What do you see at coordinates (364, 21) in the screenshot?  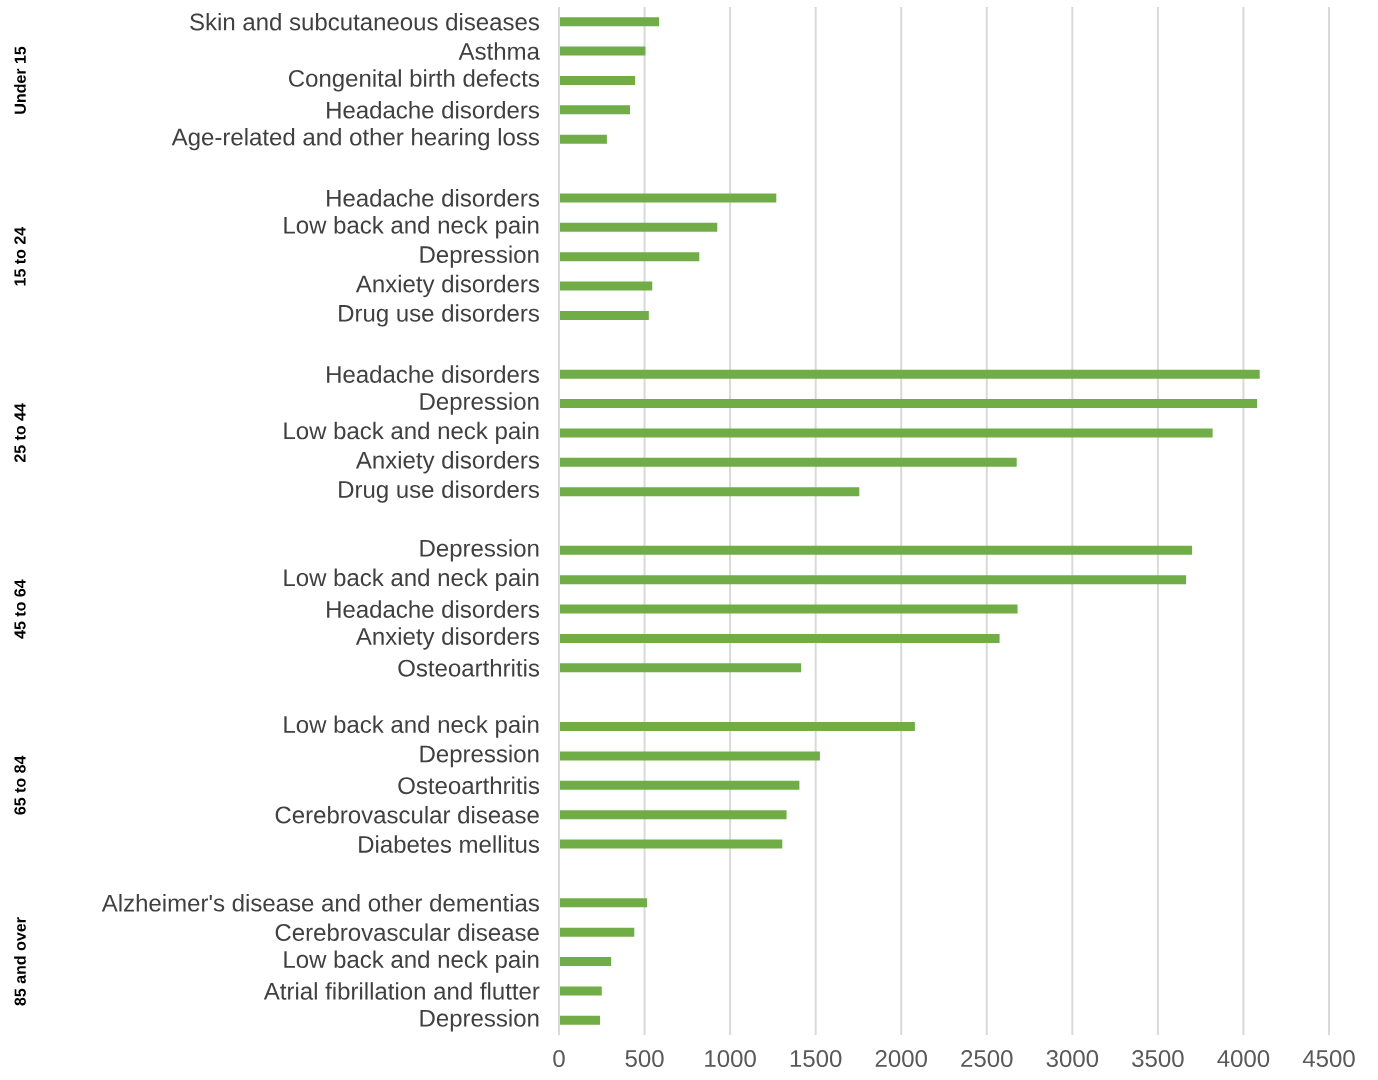 I see `y-tick-label: Skin and subcutaneous diseases` at bounding box center [364, 21].